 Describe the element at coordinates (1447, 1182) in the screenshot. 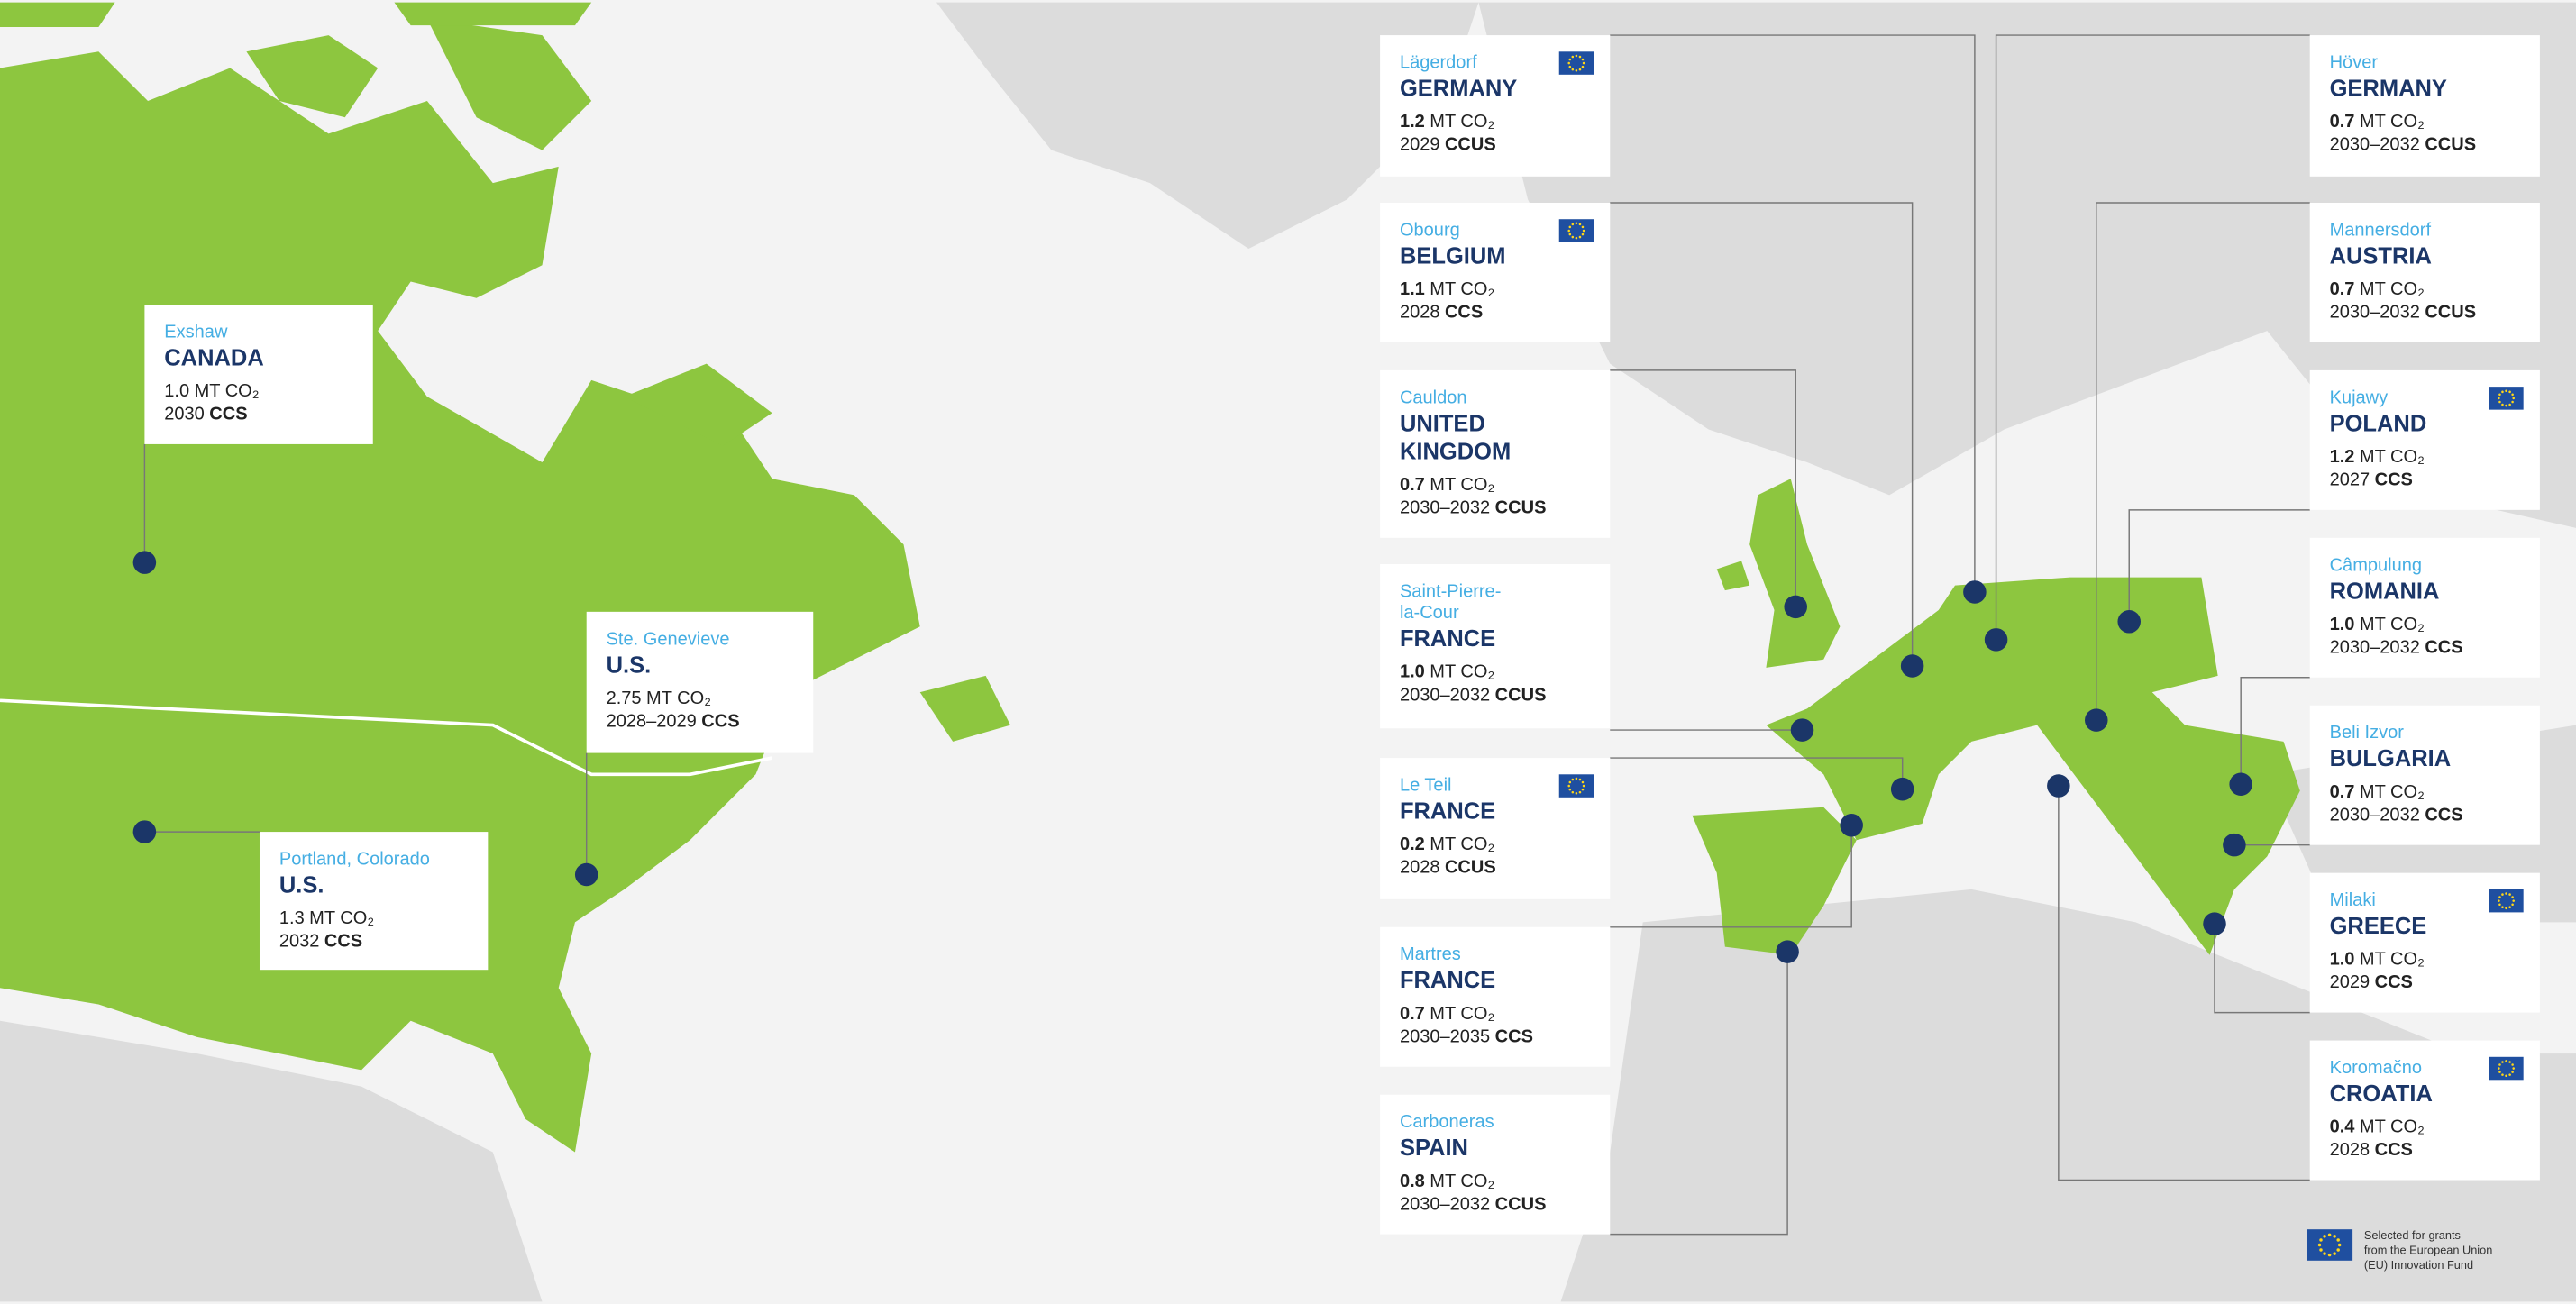

I see `capacity: 0.8 MT CO₂` at that location.